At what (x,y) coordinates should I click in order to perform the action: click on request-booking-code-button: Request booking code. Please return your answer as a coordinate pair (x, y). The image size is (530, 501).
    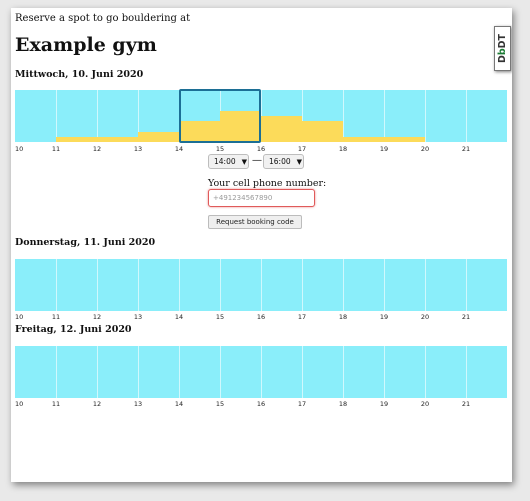
    Looking at the image, I should click on (255, 222).